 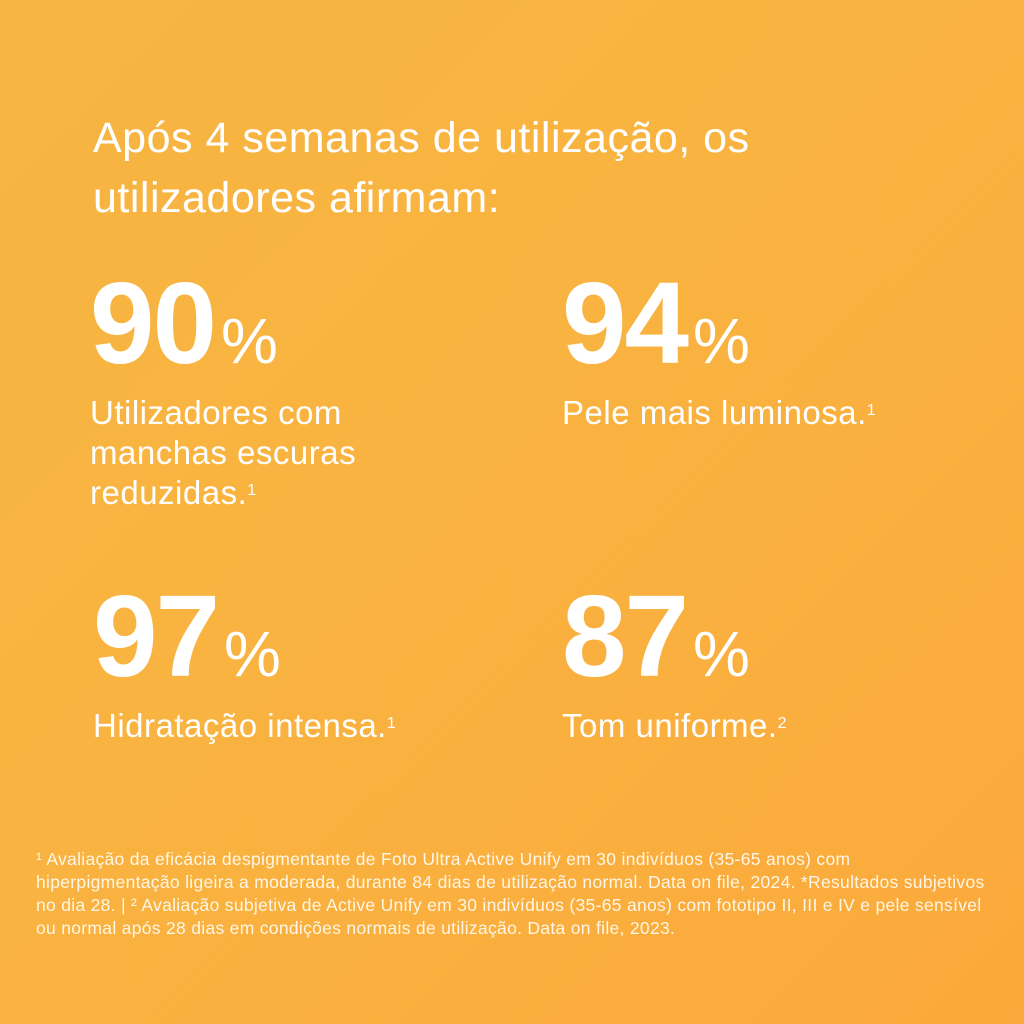 I want to click on stat-number: 87 %, so click(x=762, y=636).